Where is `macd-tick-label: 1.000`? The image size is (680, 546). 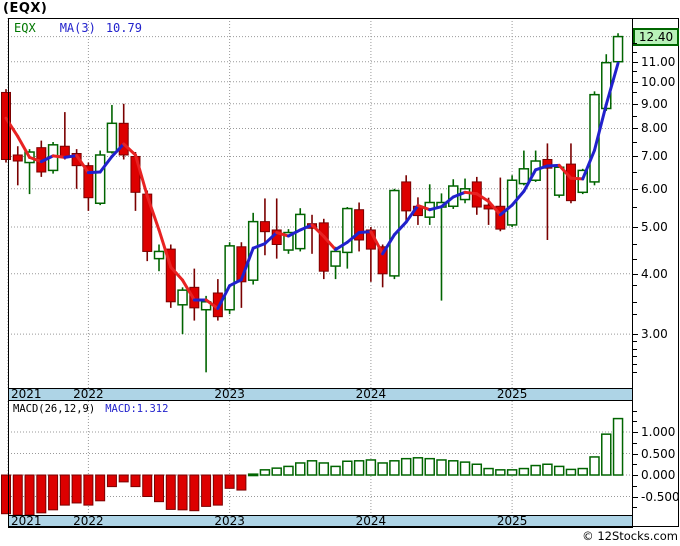
macd-tick-label: 1.000 is located at coordinates (658, 432).